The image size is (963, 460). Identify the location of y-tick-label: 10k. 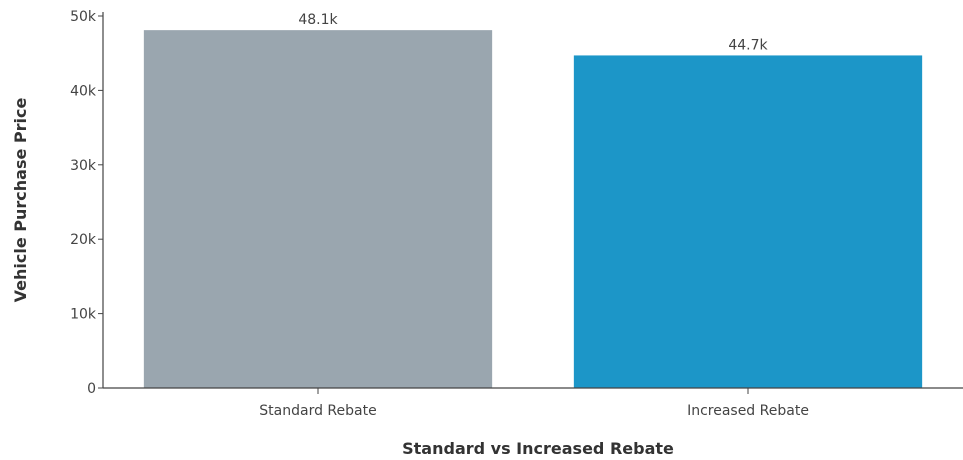
(83, 315).